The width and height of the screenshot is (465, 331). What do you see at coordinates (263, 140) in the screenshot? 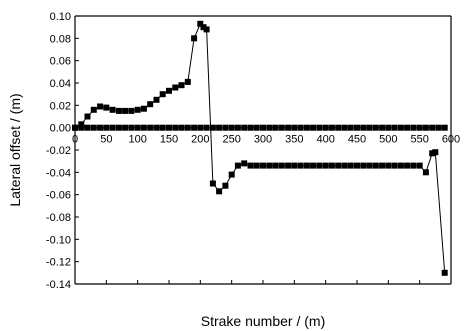
I see `x-tick-label: 300` at bounding box center [263, 140].